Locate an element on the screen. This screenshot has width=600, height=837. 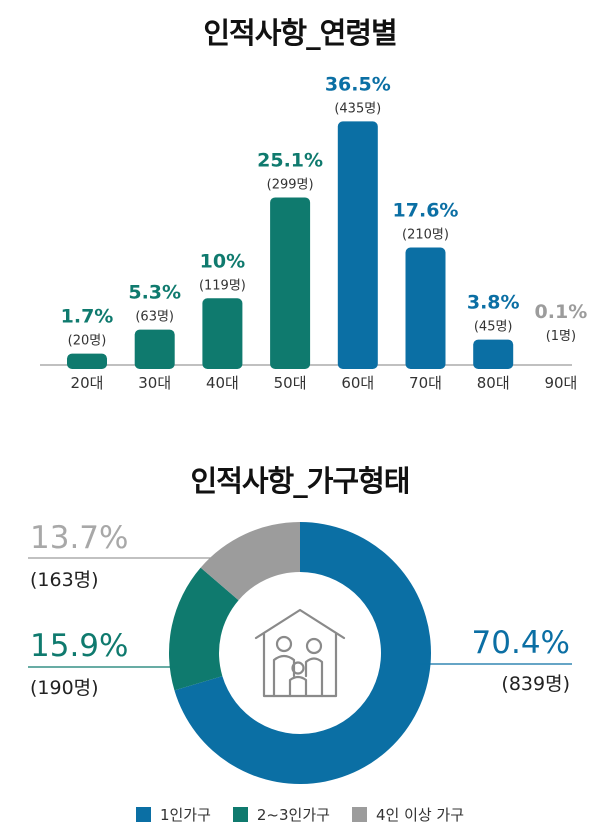
x-tick-label: 50대 is located at coordinates (290, 383).